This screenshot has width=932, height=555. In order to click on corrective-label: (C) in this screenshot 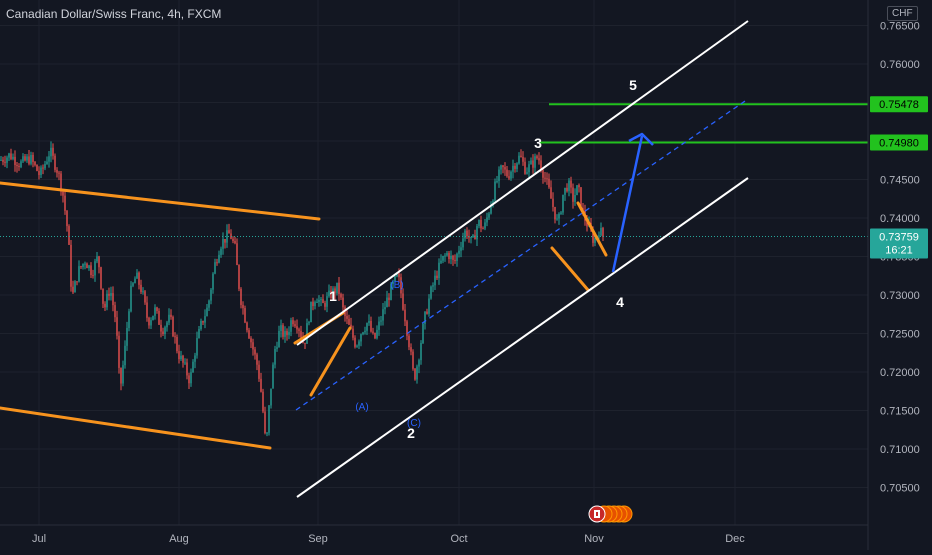, I will do `click(414, 423)`.